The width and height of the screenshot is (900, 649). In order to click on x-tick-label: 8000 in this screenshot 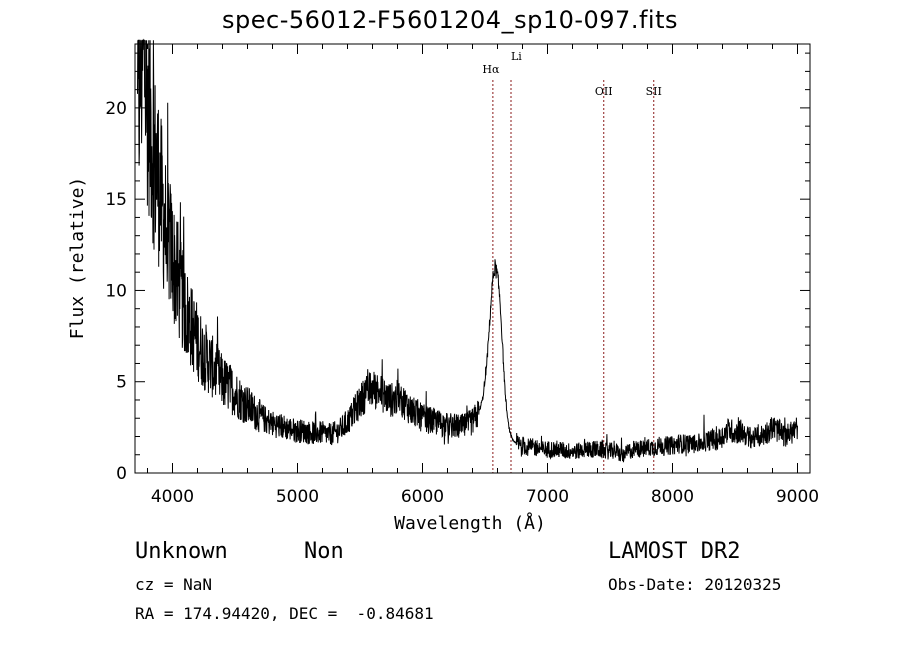, I will do `click(672, 497)`.